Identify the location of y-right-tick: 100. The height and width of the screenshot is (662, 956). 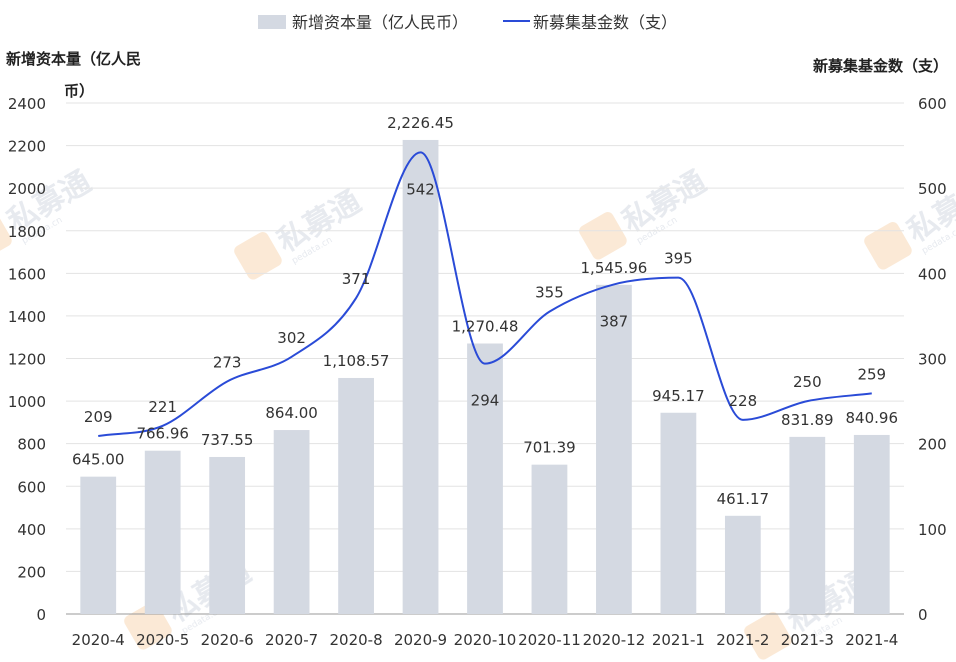
(932, 530).